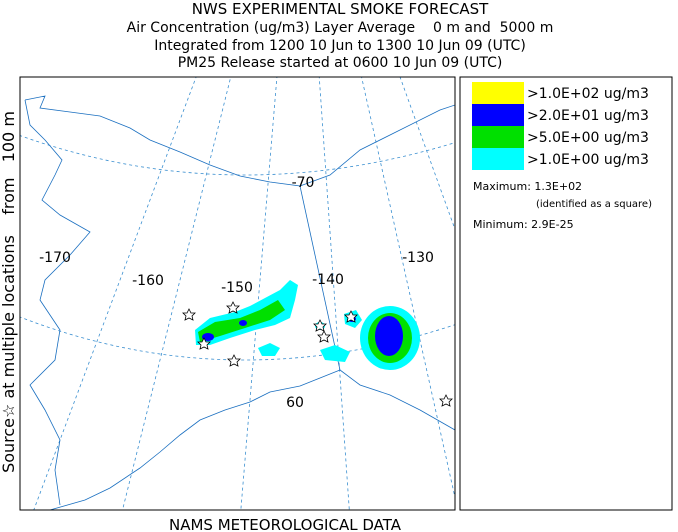 Image resolution: width=678 pixels, height=532 pixels. I want to click on graticule-label: -160, so click(148, 281).